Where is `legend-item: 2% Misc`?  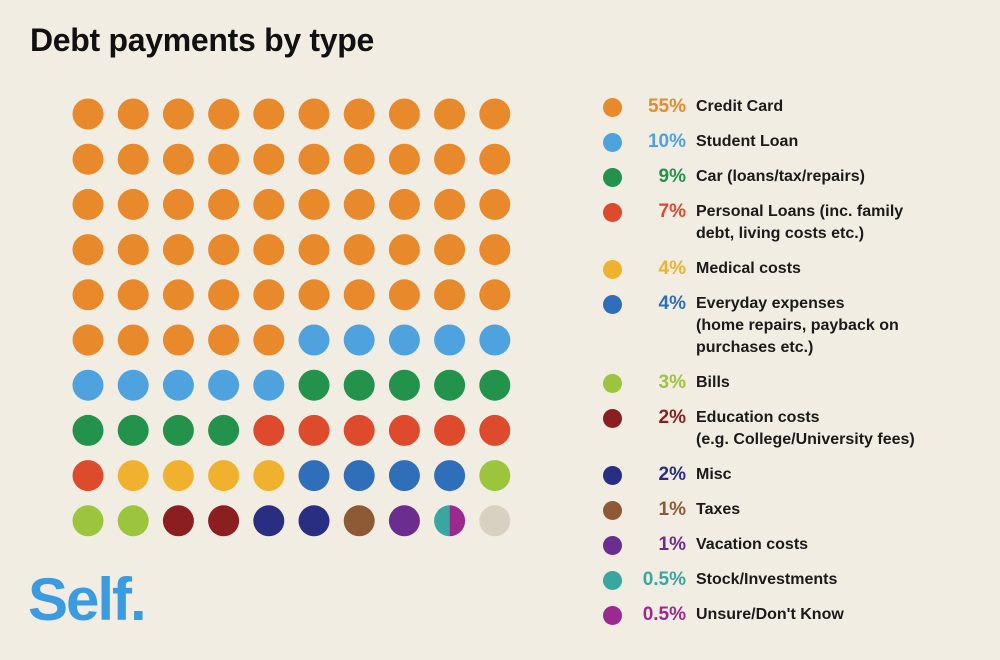 legend-item: 2% Misc is located at coordinates (800, 475).